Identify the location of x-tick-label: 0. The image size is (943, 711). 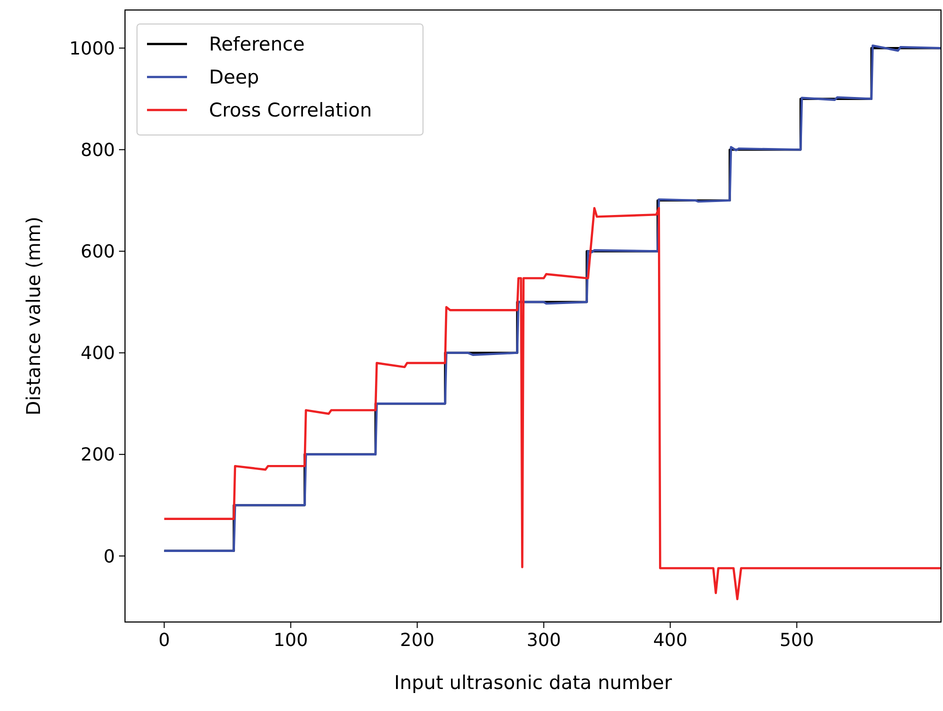
(164, 640).